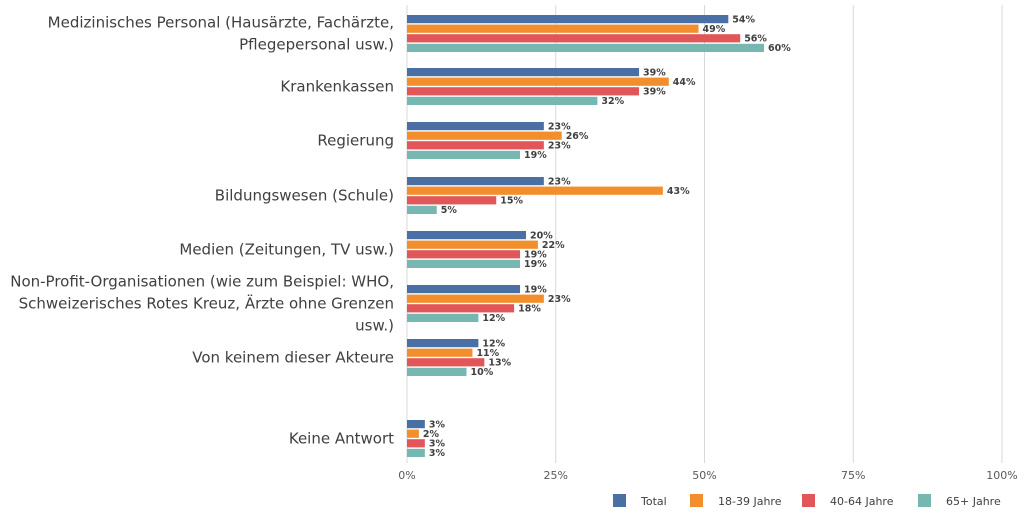  Describe the element at coordinates (374, 326) in the screenshot. I see `category-label: usw.)` at that location.